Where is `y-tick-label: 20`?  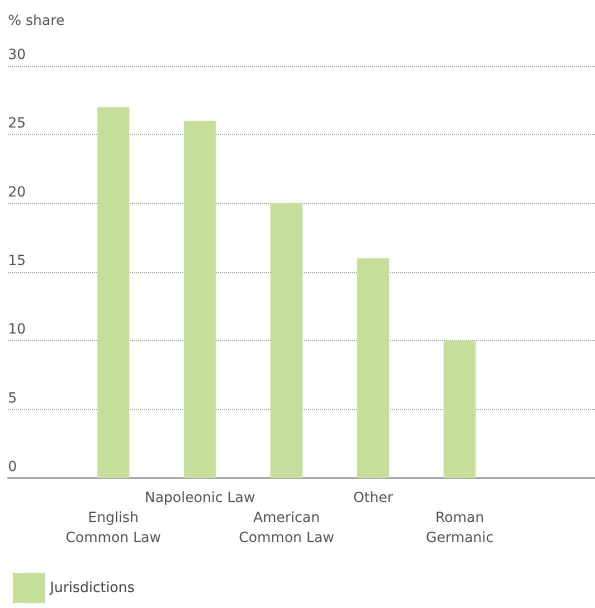
y-tick-label: 20 is located at coordinates (17, 192).